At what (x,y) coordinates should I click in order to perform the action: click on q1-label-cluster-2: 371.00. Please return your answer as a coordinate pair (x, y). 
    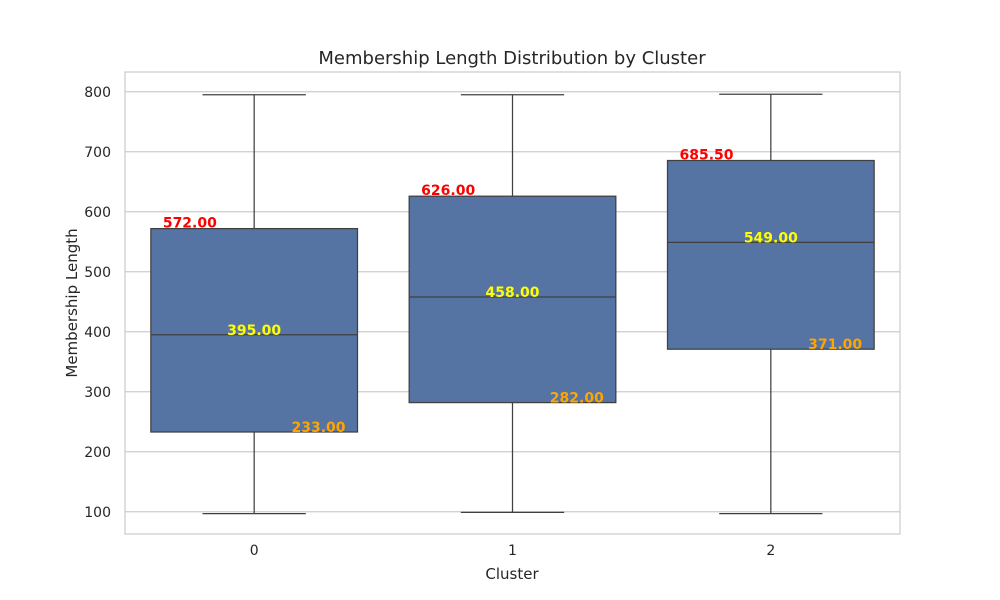
    Looking at the image, I should click on (835, 345).